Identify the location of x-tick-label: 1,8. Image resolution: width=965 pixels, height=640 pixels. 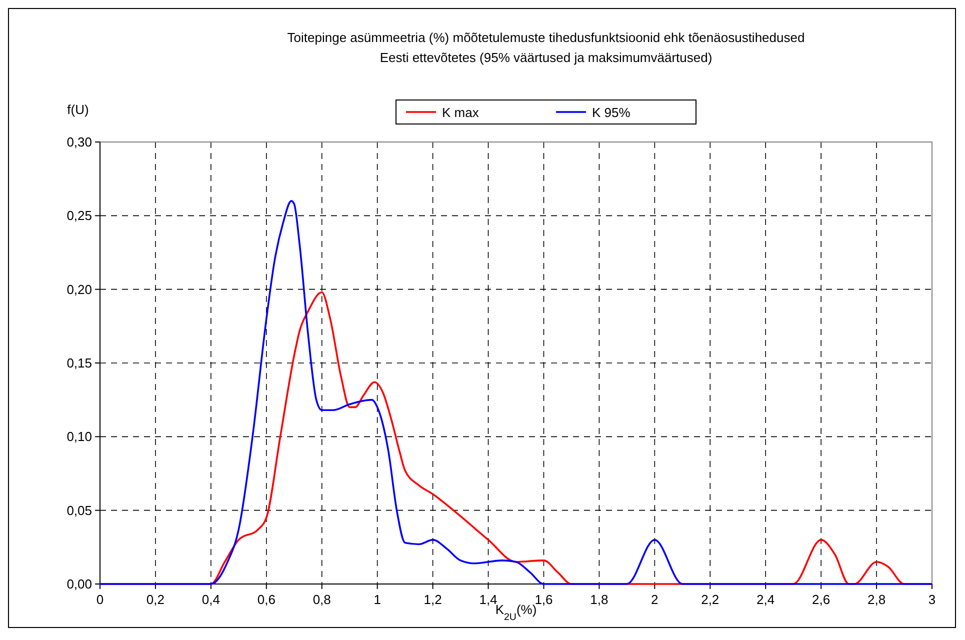
(599, 599).